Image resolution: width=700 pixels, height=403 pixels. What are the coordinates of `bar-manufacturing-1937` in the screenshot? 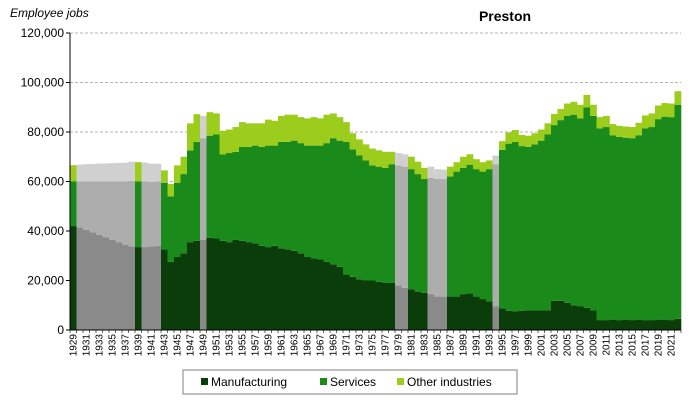 It's located at (125, 287).